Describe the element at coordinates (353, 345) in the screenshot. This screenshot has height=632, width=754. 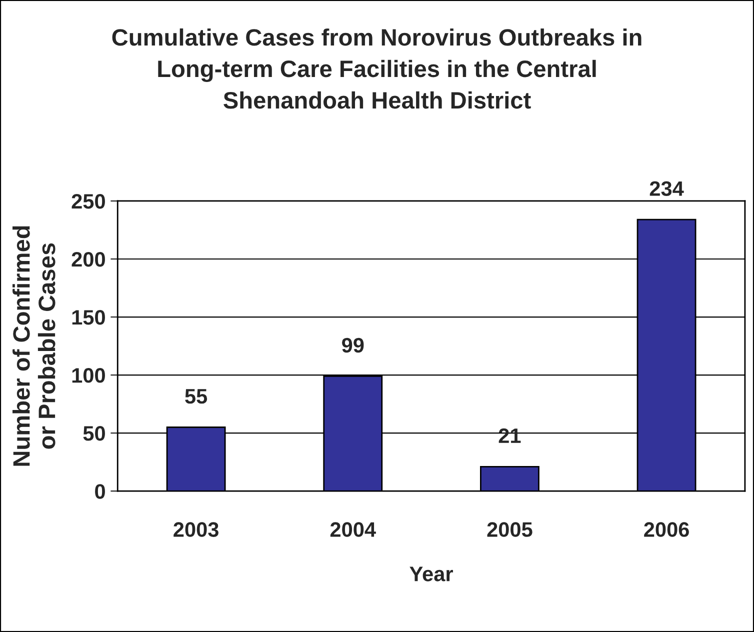
I see `data-label: 99` at that location.